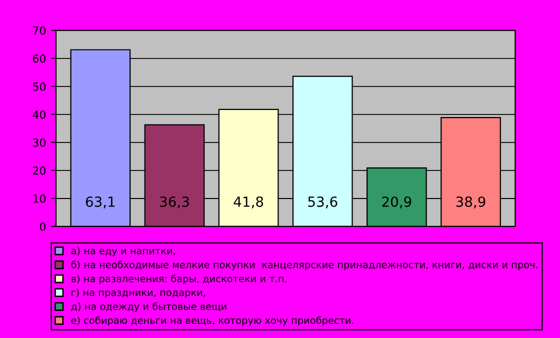 Image resolution: width=560 pixels, height=338 pixels. Describe the element at coordinates (39, 86) in the screenshot. I see `y-tick-label: 50` at that location.